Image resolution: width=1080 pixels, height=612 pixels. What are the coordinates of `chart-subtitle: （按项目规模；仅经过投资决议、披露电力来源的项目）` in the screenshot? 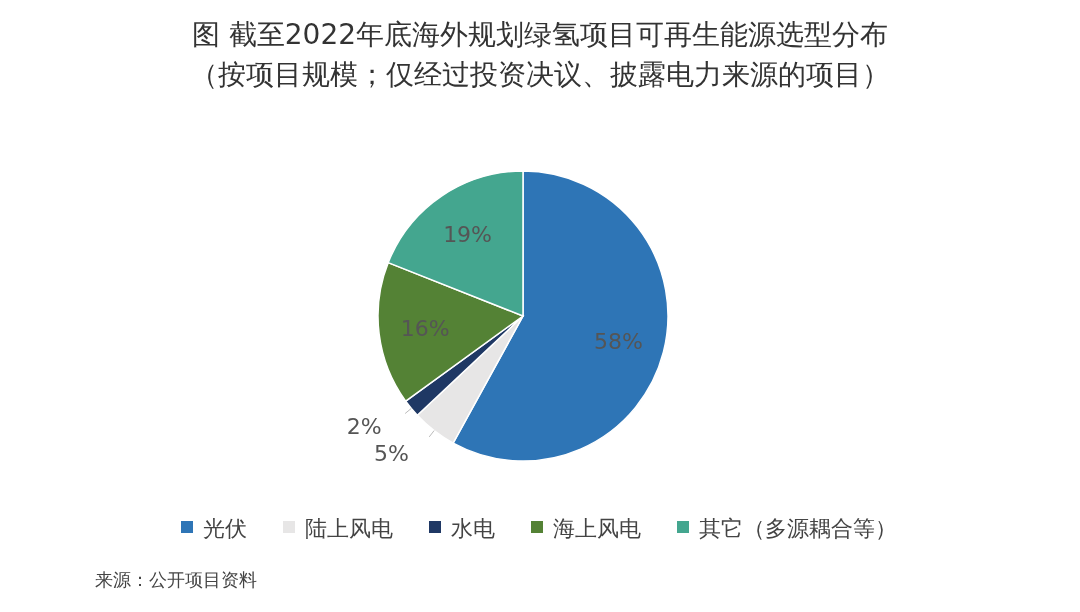 It's located at (540, 74).